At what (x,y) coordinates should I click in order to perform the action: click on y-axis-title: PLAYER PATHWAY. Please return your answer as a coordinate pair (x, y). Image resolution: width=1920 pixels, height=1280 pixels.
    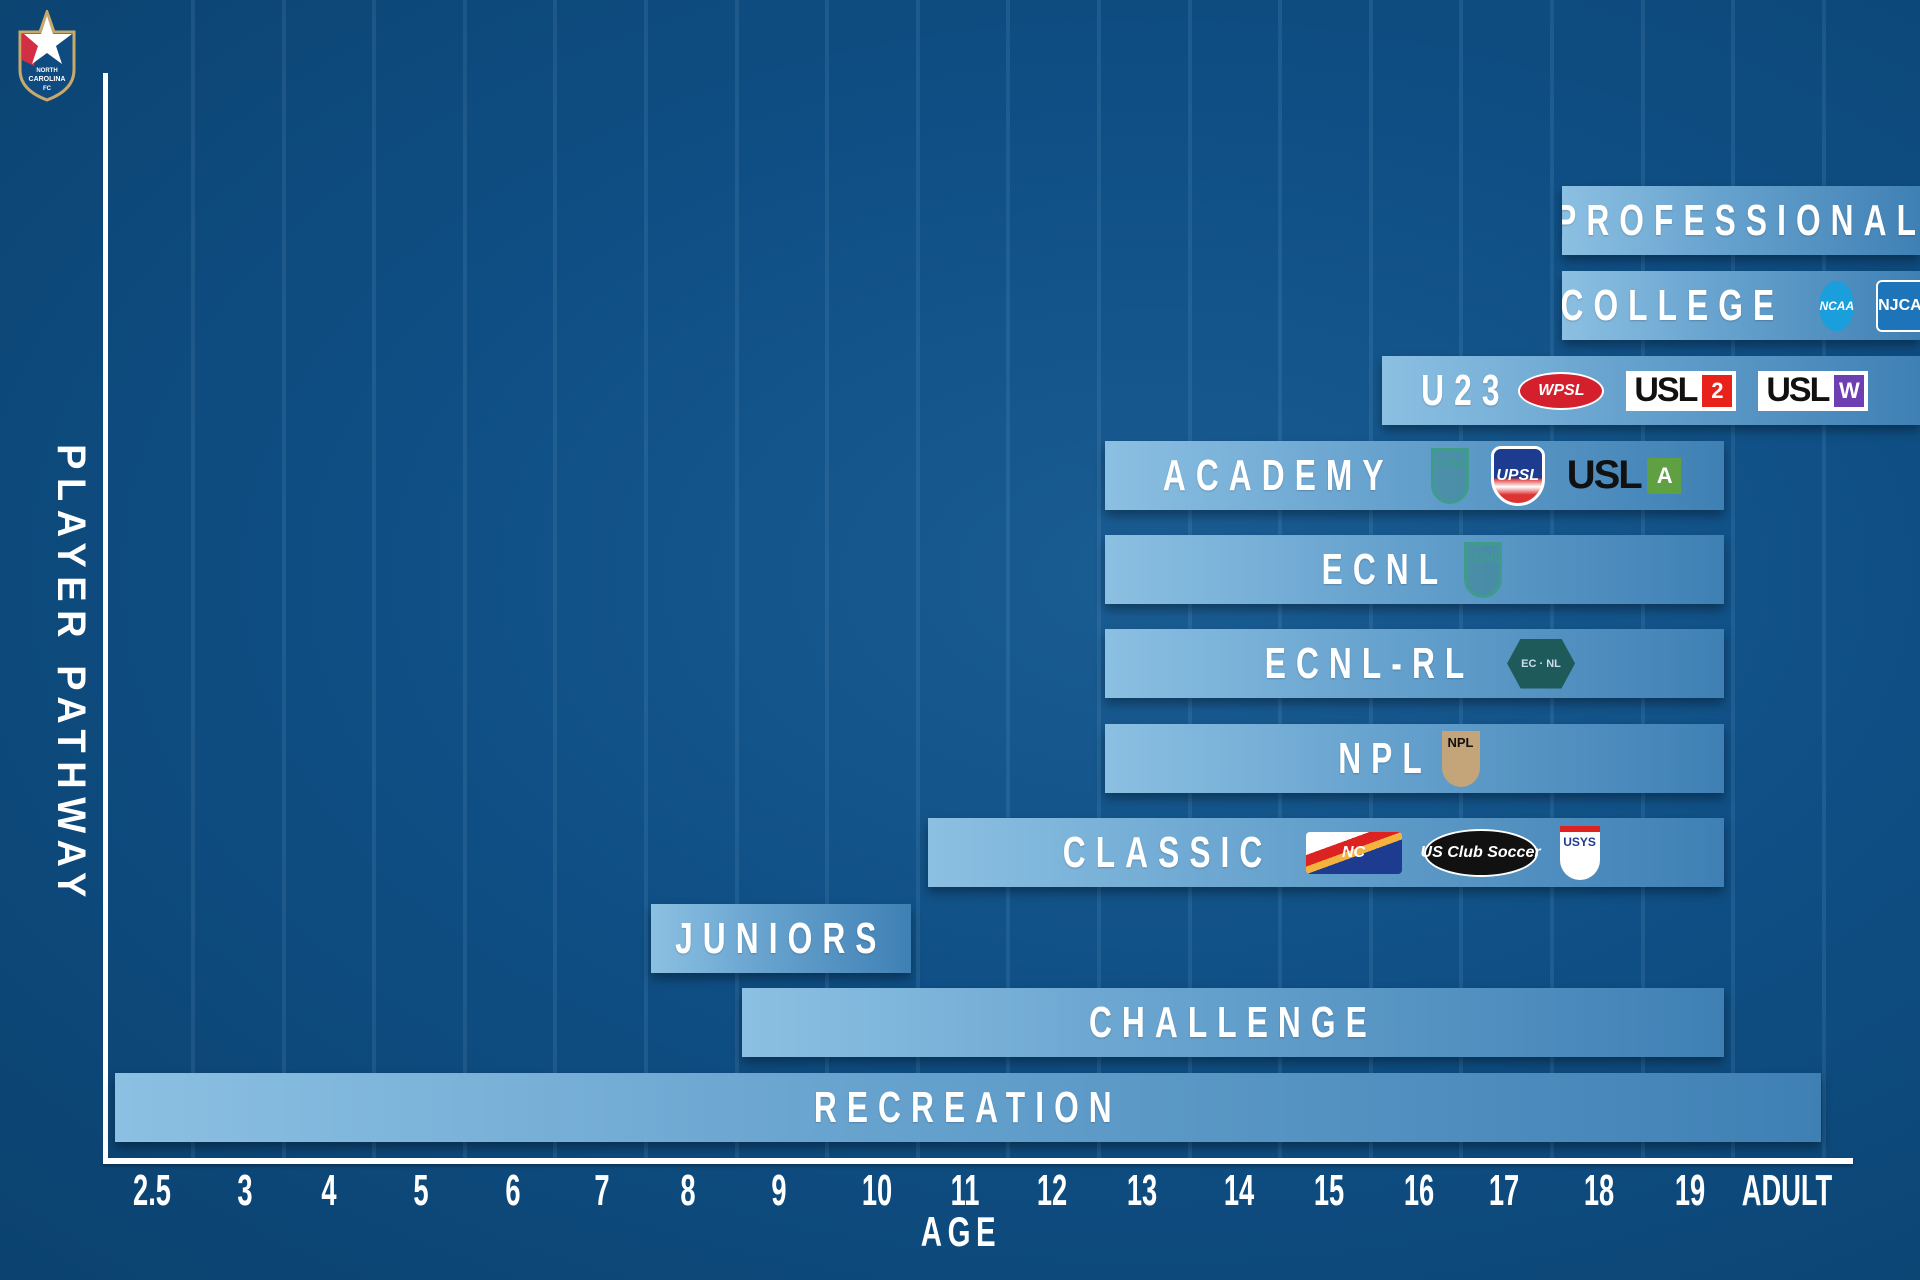
    Looking at the image, I should click on (71, 675).